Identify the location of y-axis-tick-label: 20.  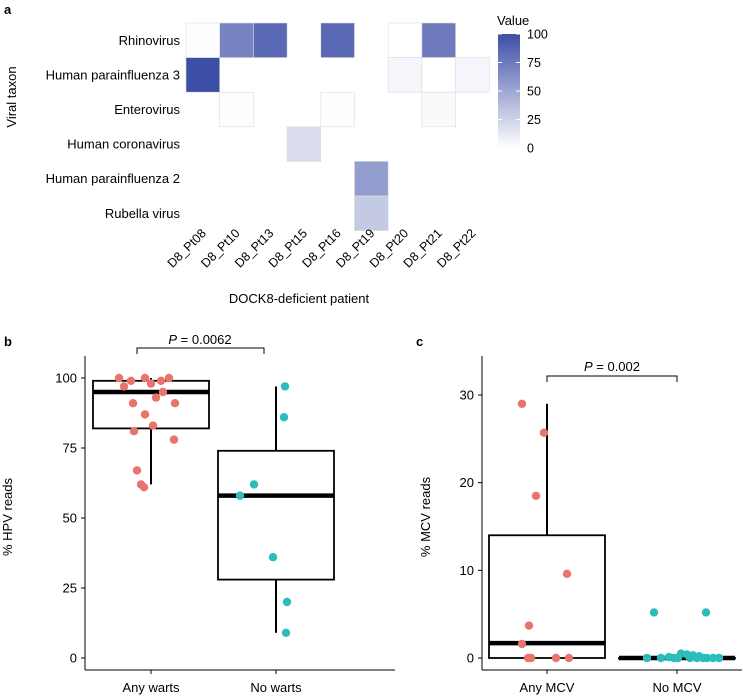
(467, 482).